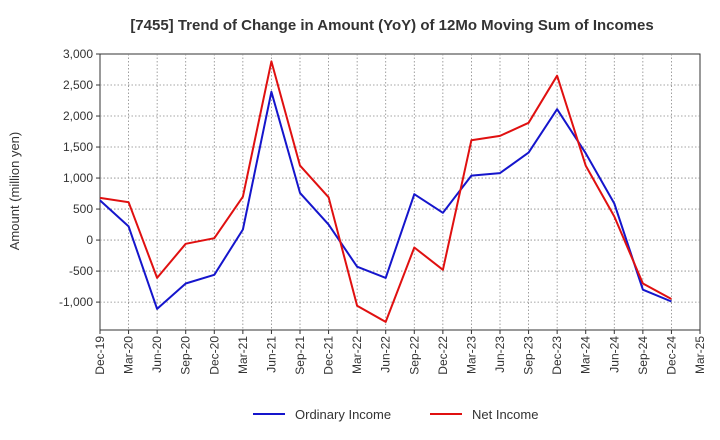 This screenshot has width=720, height=440. Describe the element at coordinates (81, 271) in the screenshot. I see `y-tick-label: -500` at that location.